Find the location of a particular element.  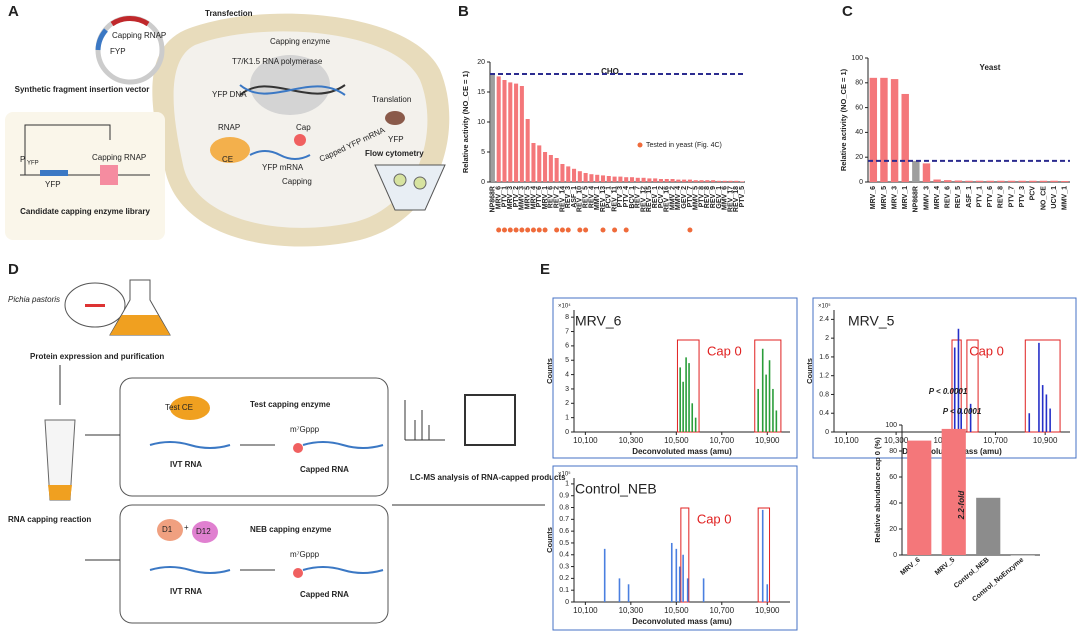

x-tick-label: REV_6 is located at coordinates (948, 197).